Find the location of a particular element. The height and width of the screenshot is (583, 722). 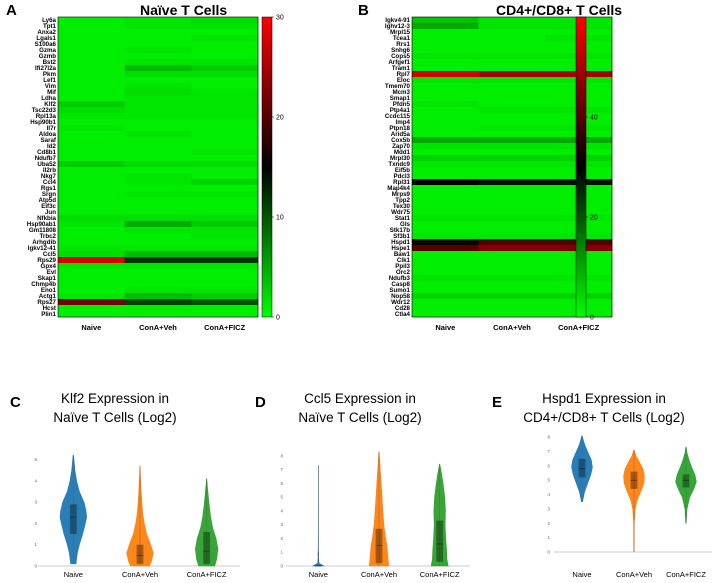

gene-label: Uba52 is located at coordinates (46, 164).